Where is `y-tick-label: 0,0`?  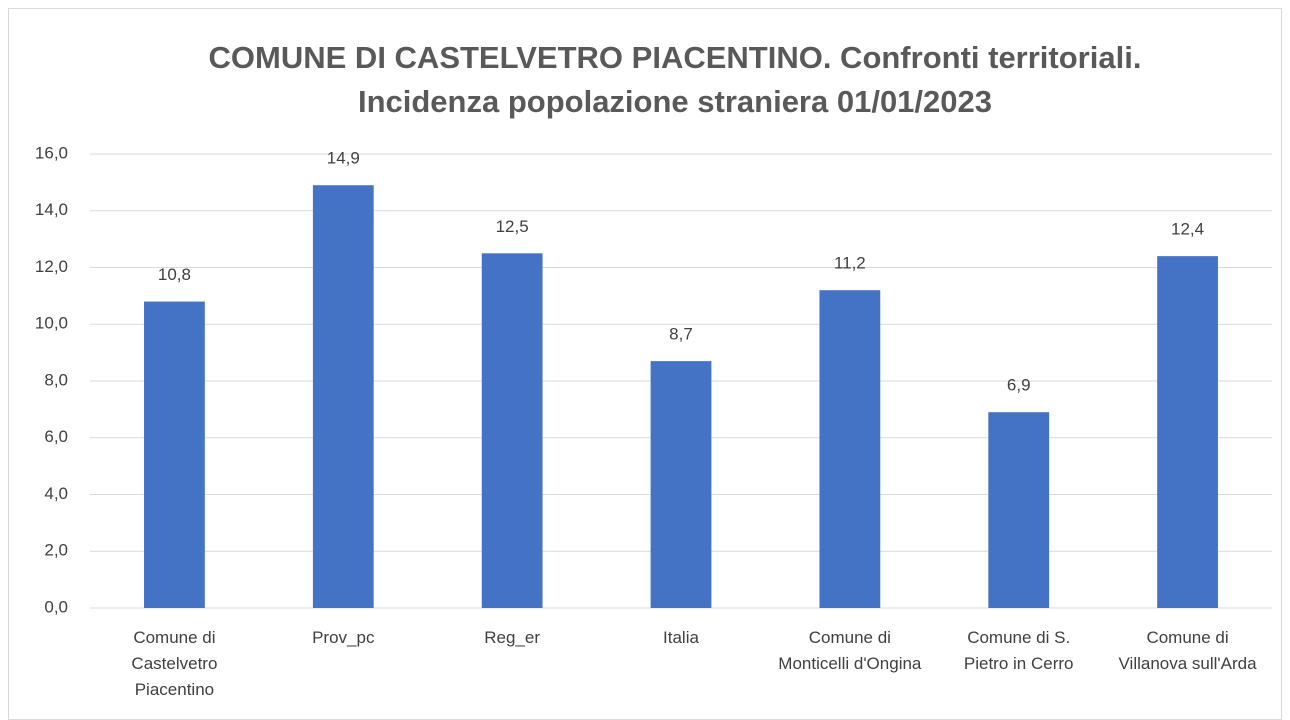
y-tick-label: 0,0 is located at coordinates (56, 606).